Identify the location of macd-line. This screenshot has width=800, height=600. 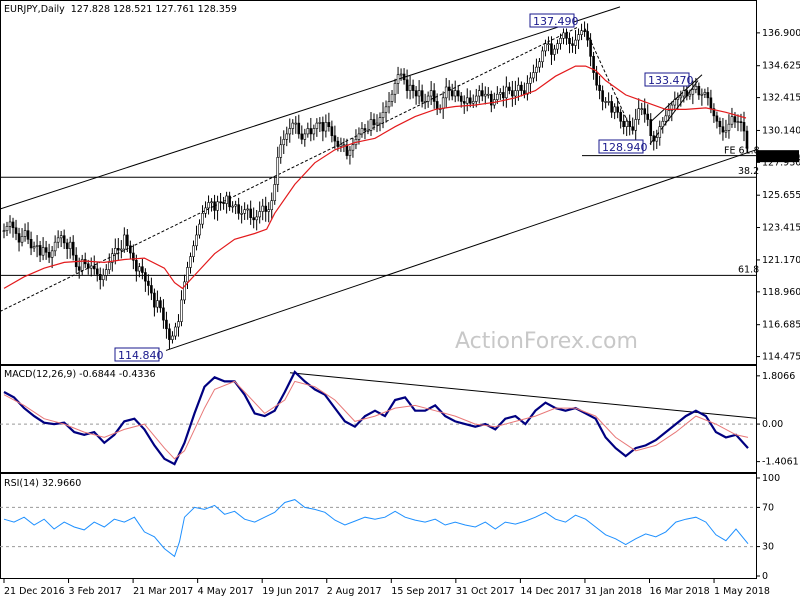
(376, 418).